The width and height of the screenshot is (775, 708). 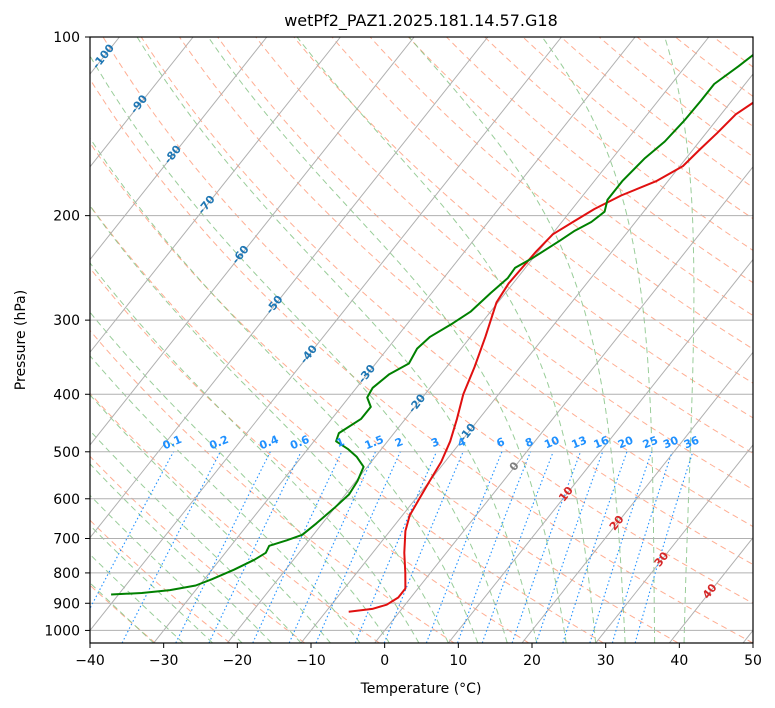 I want to click on y-tick-label: 100, so click(x=66, y=38).